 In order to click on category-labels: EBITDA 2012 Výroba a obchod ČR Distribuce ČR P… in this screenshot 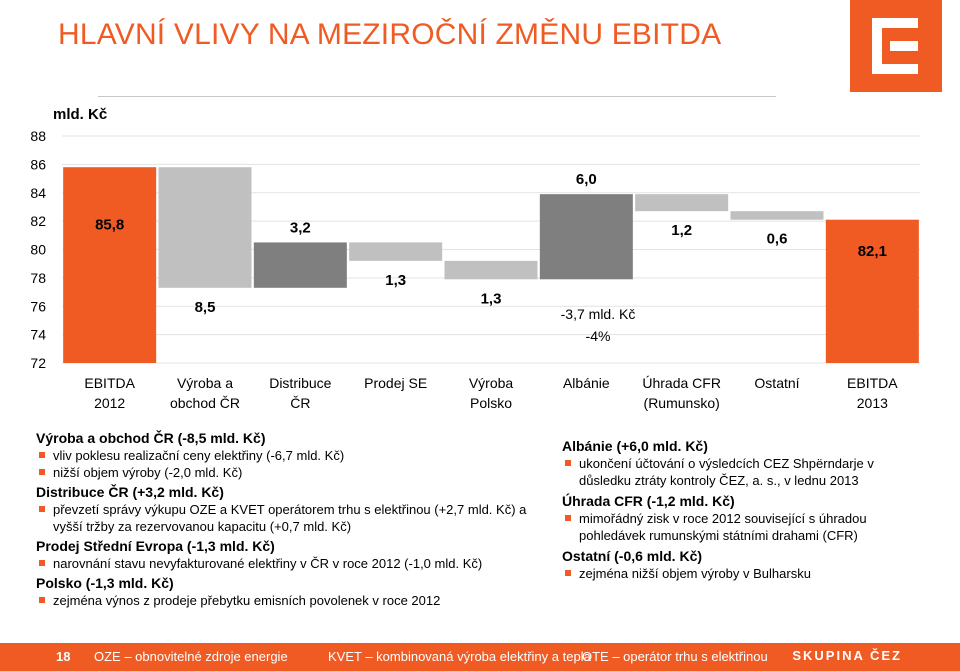, I will do `click(491, 393)`.